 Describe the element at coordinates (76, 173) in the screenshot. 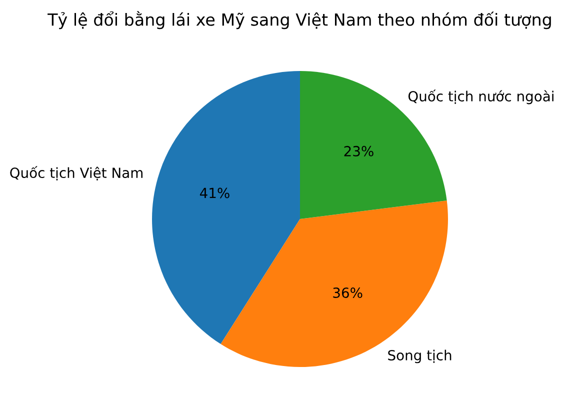

I see `slice-label: Quốc tịch Việt Nam` at that location.